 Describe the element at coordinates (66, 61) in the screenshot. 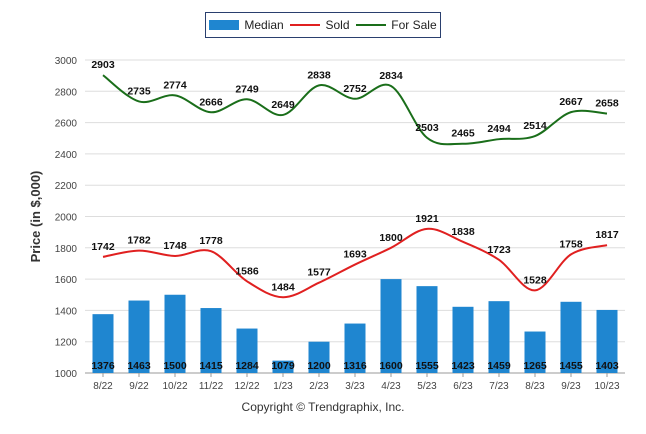

I see `y-tick-label: 3000` at that location.